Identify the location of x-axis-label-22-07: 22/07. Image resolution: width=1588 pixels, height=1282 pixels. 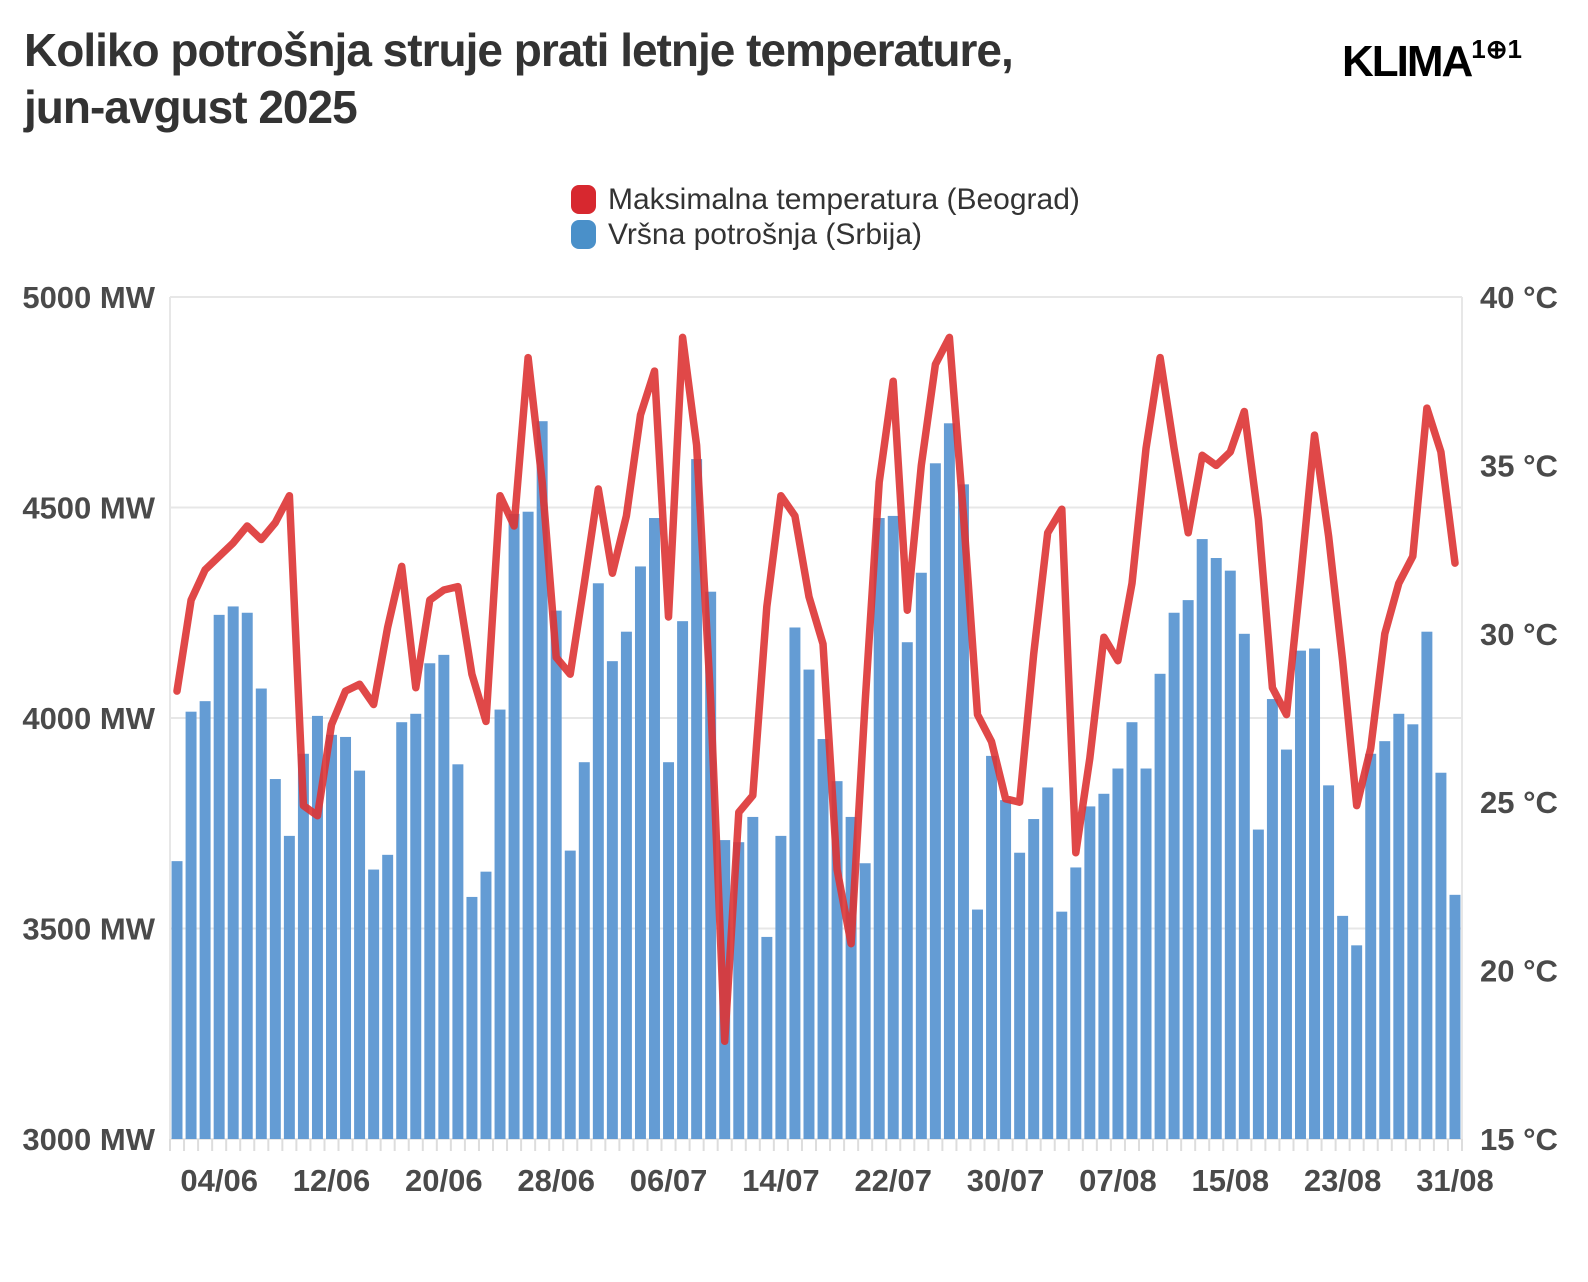
(893, 1180).